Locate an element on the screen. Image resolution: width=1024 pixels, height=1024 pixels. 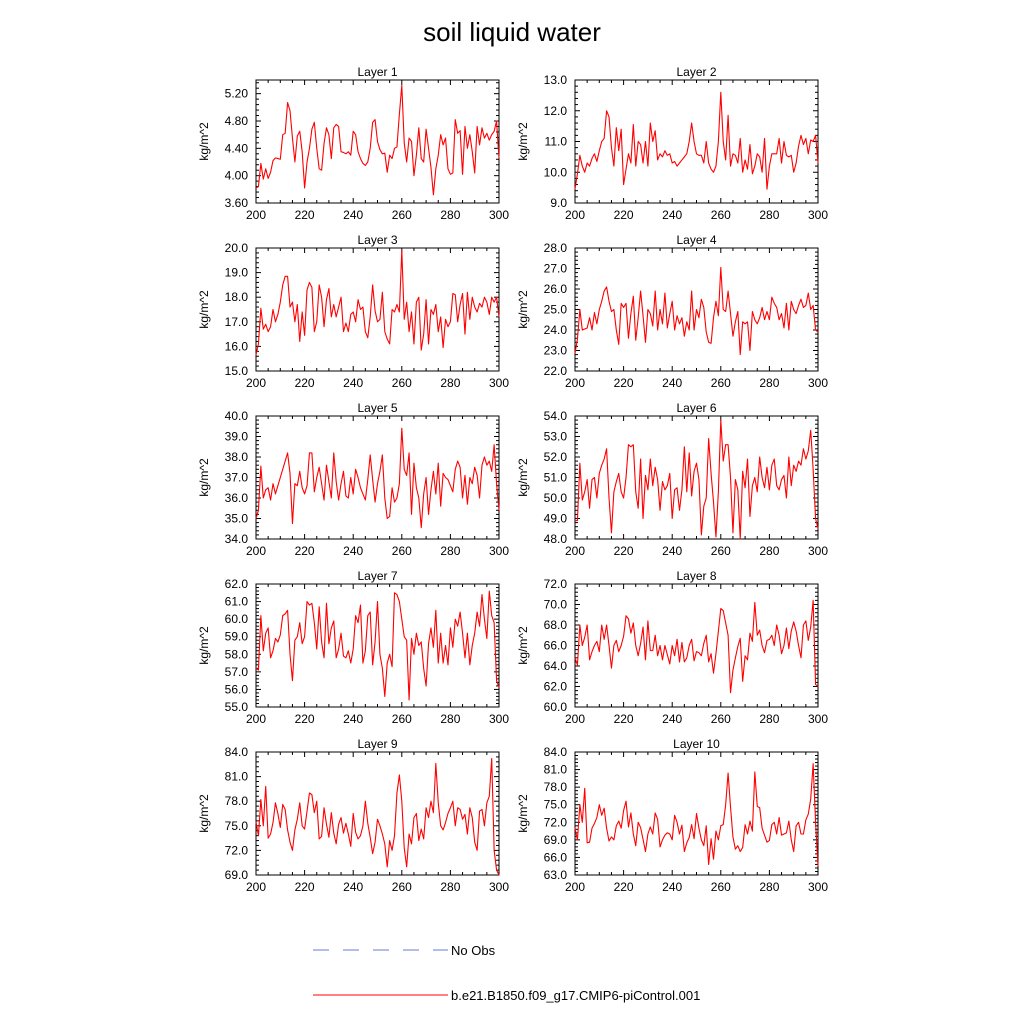
y-tick-label: 4.00 is located at coordinates (237, 176).